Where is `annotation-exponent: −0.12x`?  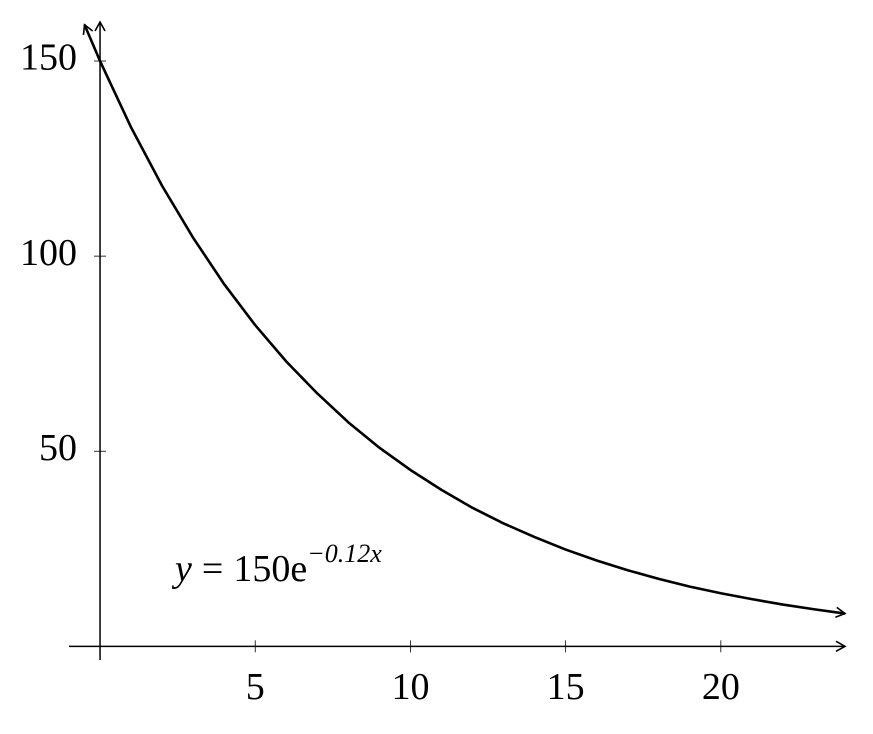
annotation-exponent: −0.12x is located at coordinates (344, 553).